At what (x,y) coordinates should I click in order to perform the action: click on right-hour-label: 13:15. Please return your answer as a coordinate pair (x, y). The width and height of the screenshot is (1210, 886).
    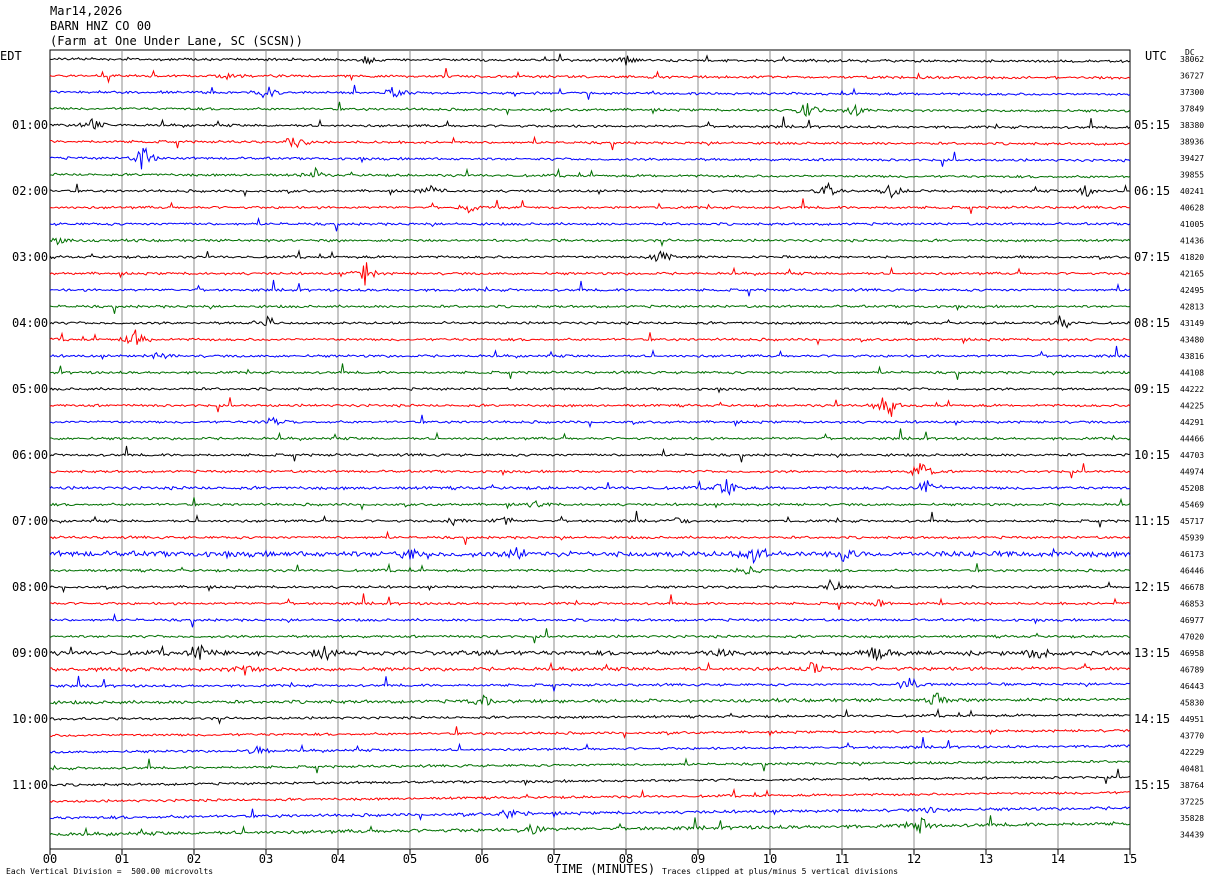
    Looking at the image, I should click on (1152, 653).